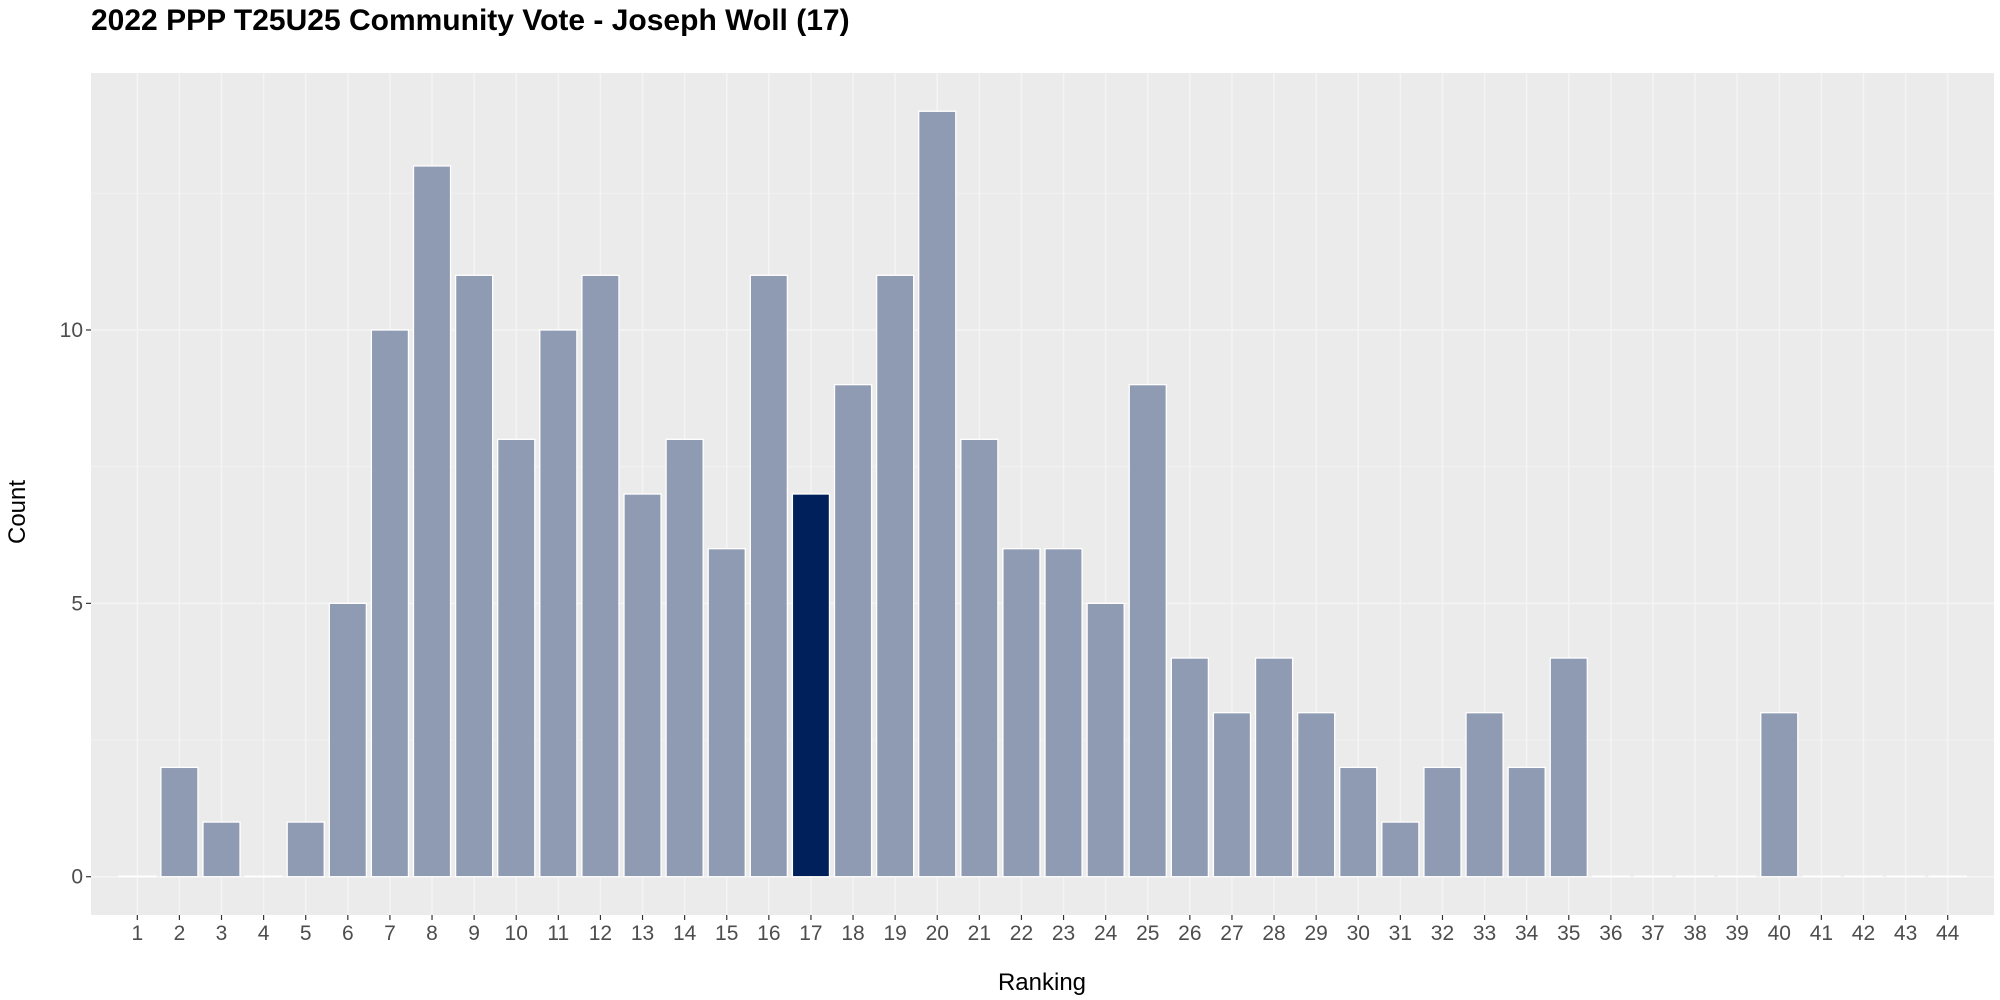 The image size is (2000, 1000). I want to click on x-tick-label: 24, so click(1106, 933).